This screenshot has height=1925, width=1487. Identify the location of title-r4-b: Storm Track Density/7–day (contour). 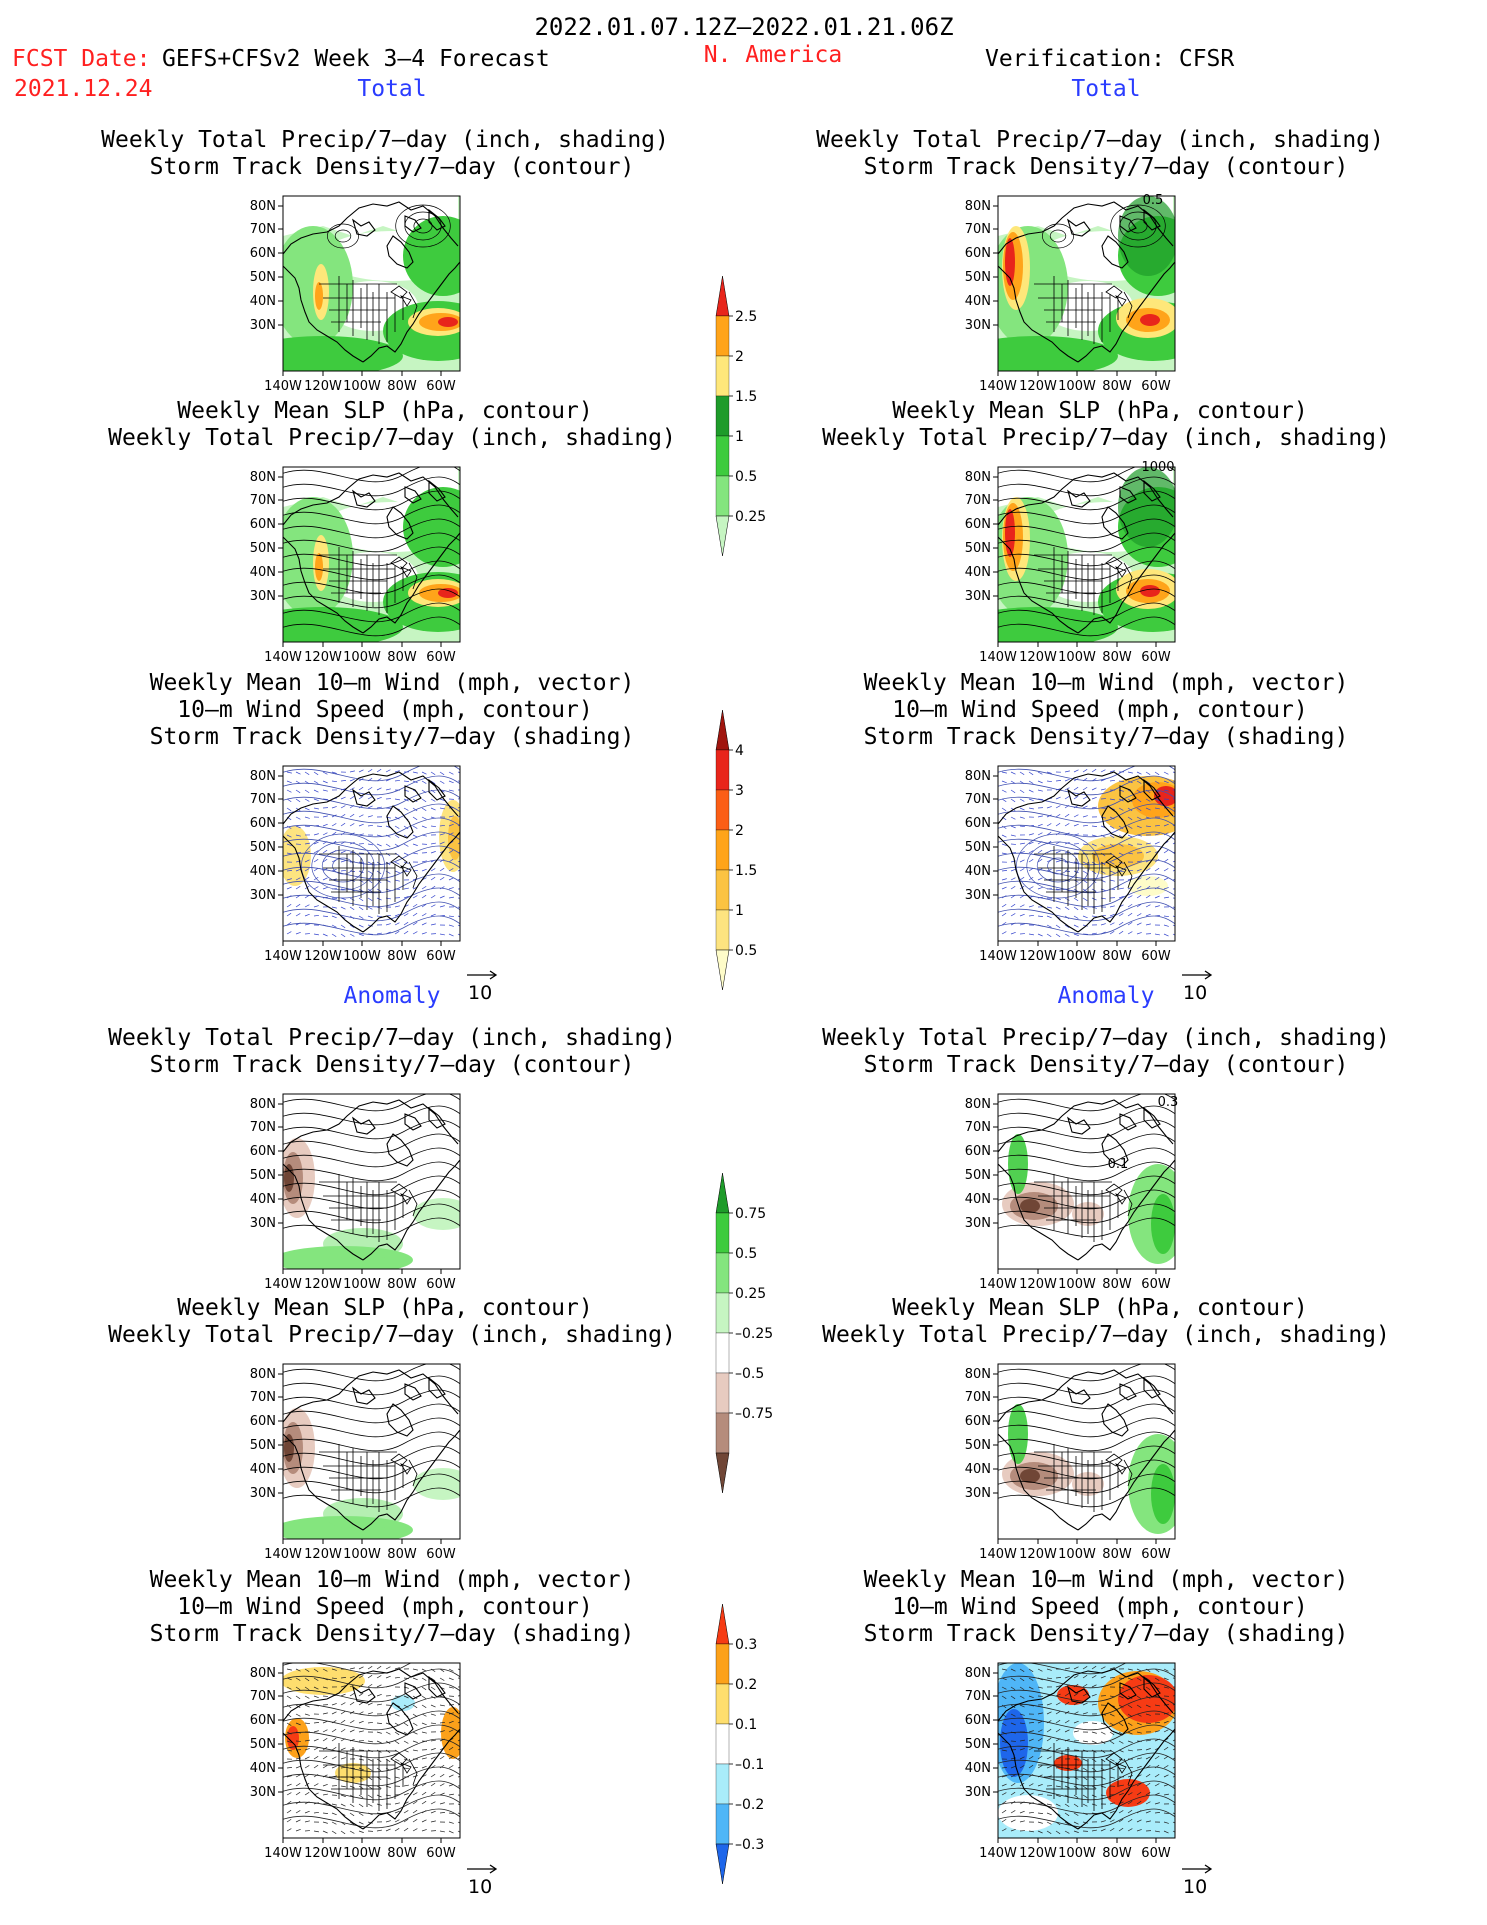
(1106, 1065).